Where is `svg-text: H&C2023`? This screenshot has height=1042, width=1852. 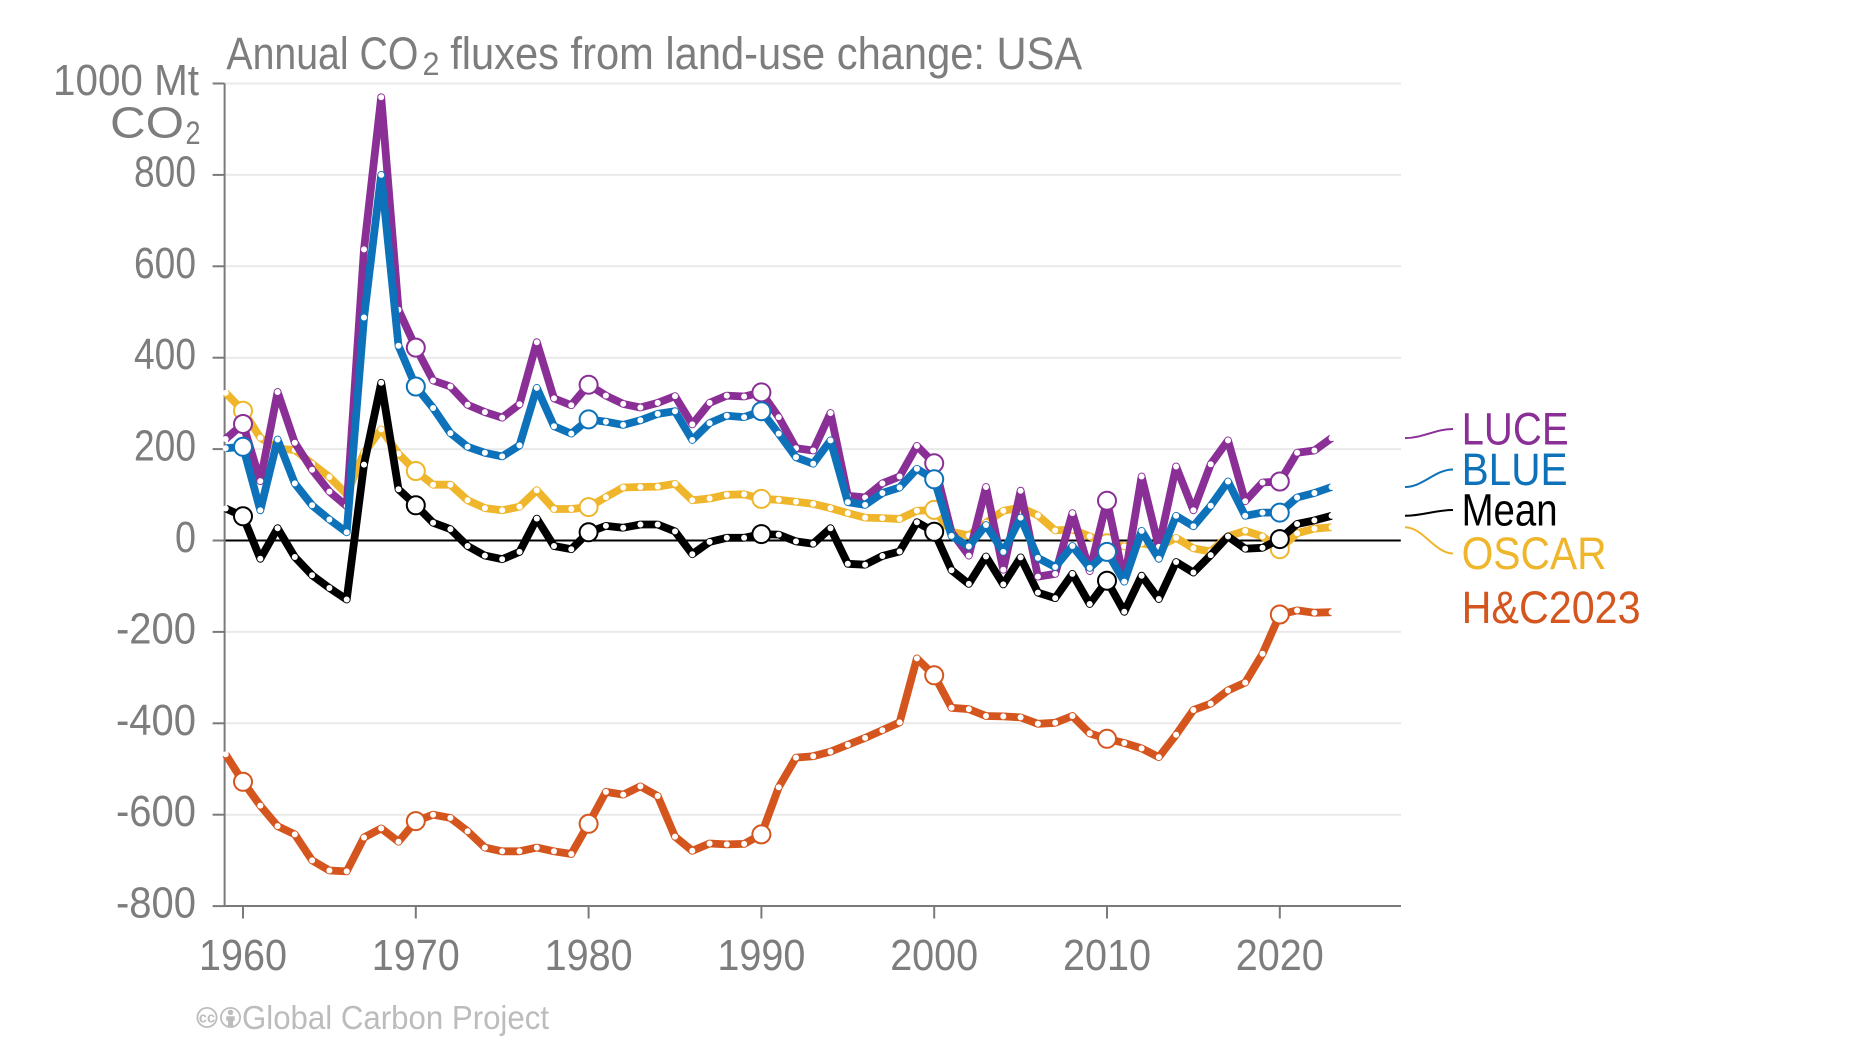 svg-text: H&C2023 is located at coordinates (1551, 607).